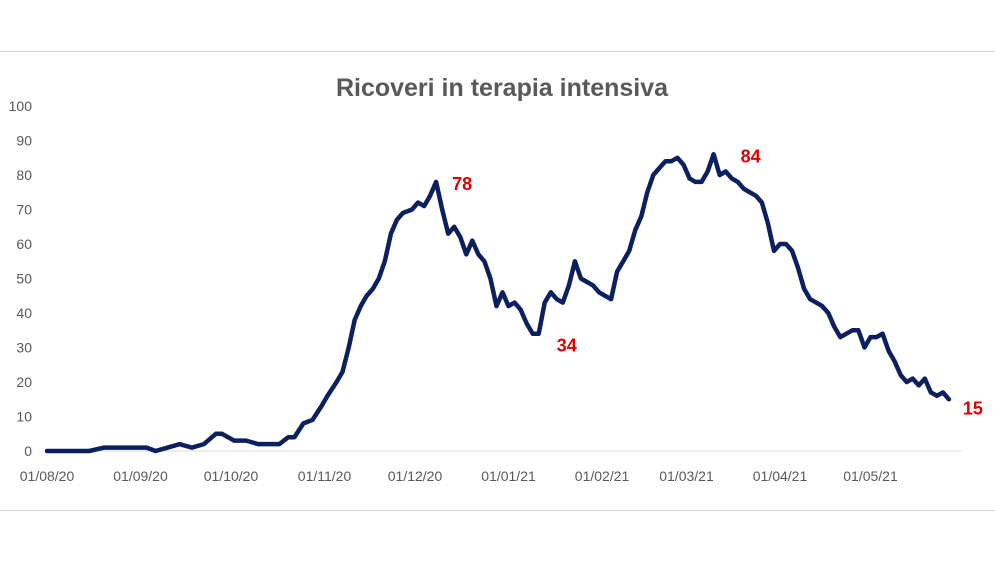 The image size is (995, 567). What do you see at coordinates (231, 476) in the screenshot?
I see `x-tick-label: 01/10/20` at bounding box center [231, 476].